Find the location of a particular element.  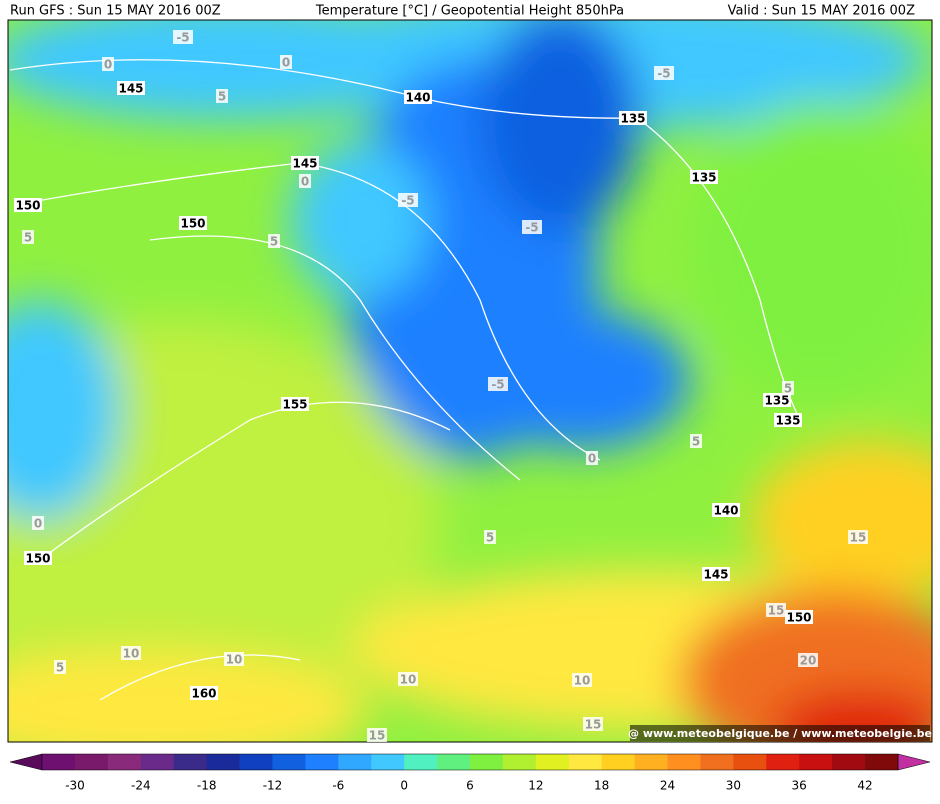

colorbar-tick-label: -18 is located at coordinates (207, 786).